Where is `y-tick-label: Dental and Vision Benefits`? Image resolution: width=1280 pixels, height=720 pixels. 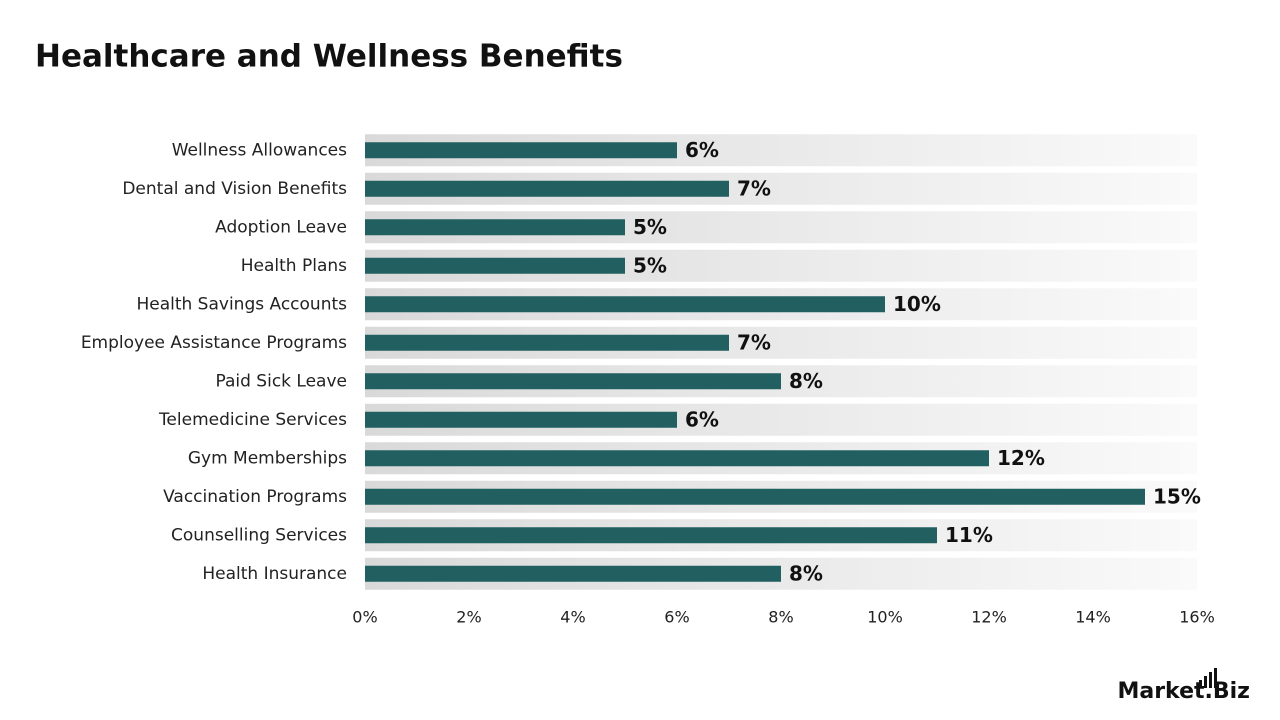
y-tick-label: Dental and Vision Benefits is located at coordinates (234, 189).